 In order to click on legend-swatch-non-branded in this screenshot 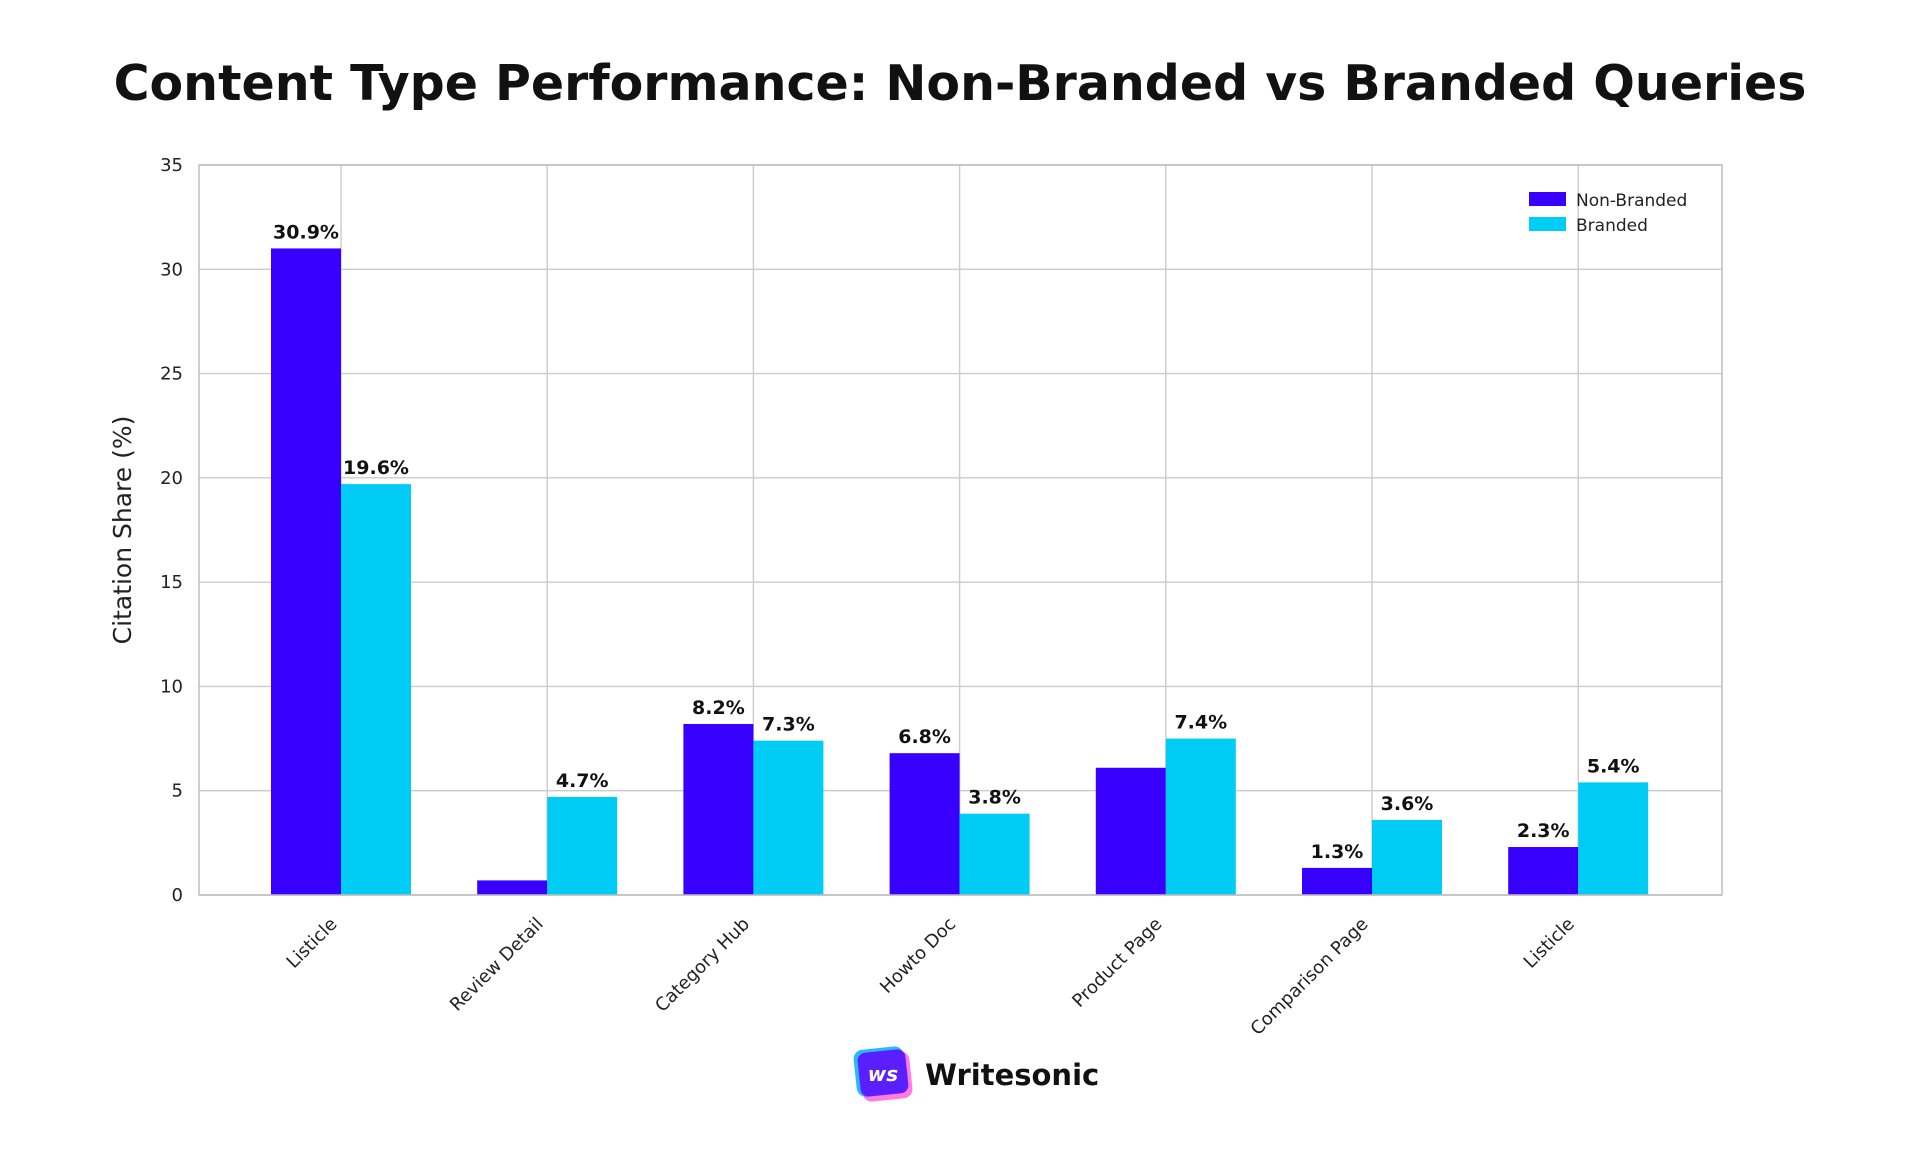, I will do `click(1547, 199)`.